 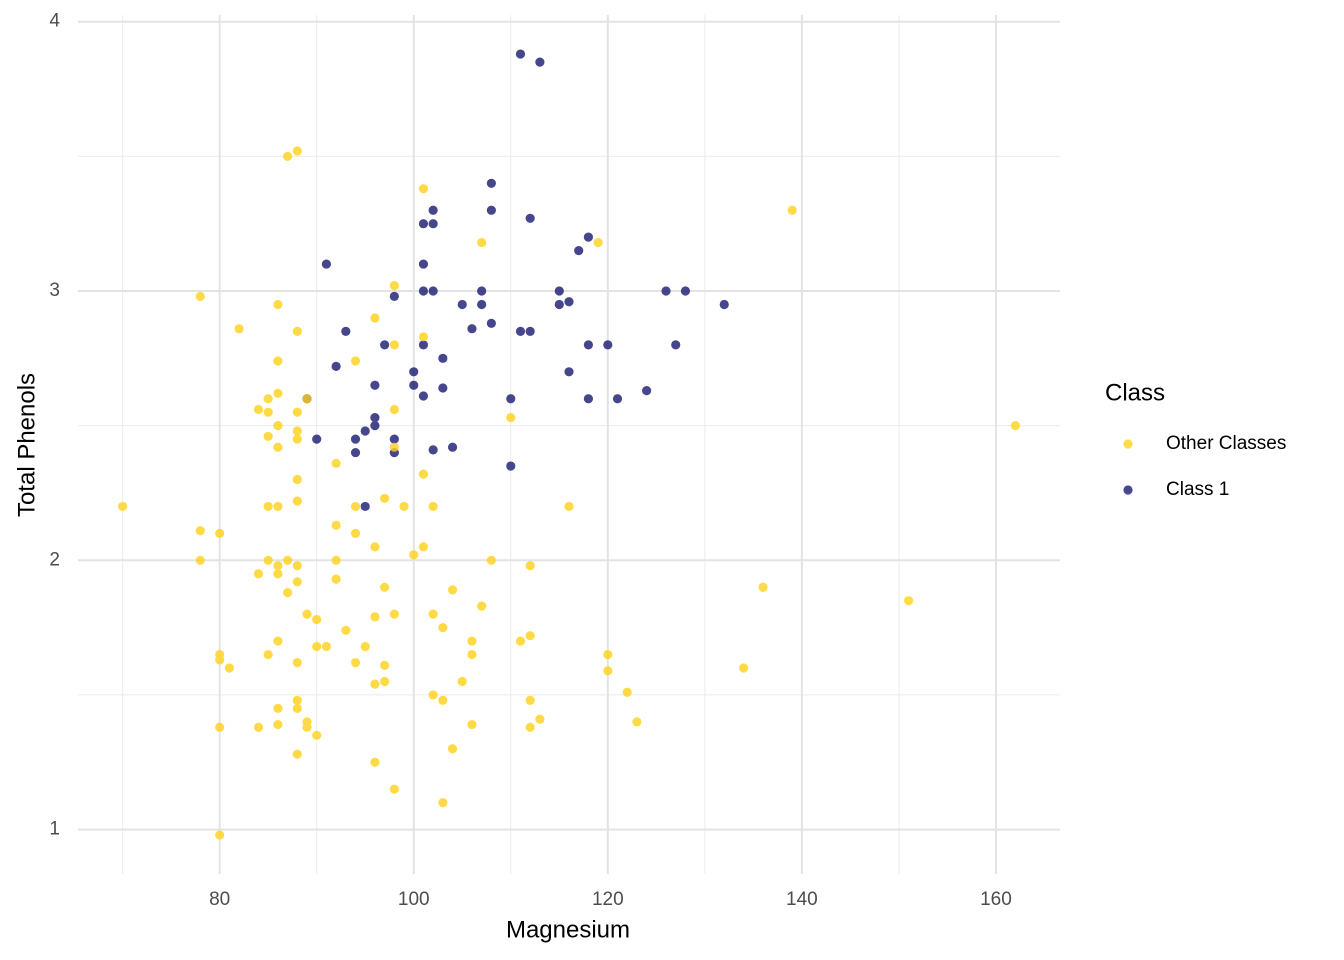 What do you see at coordinates (1135, 392) in the screenshot?
I see `legend-title: Class` at bounding box center [1135, 392].